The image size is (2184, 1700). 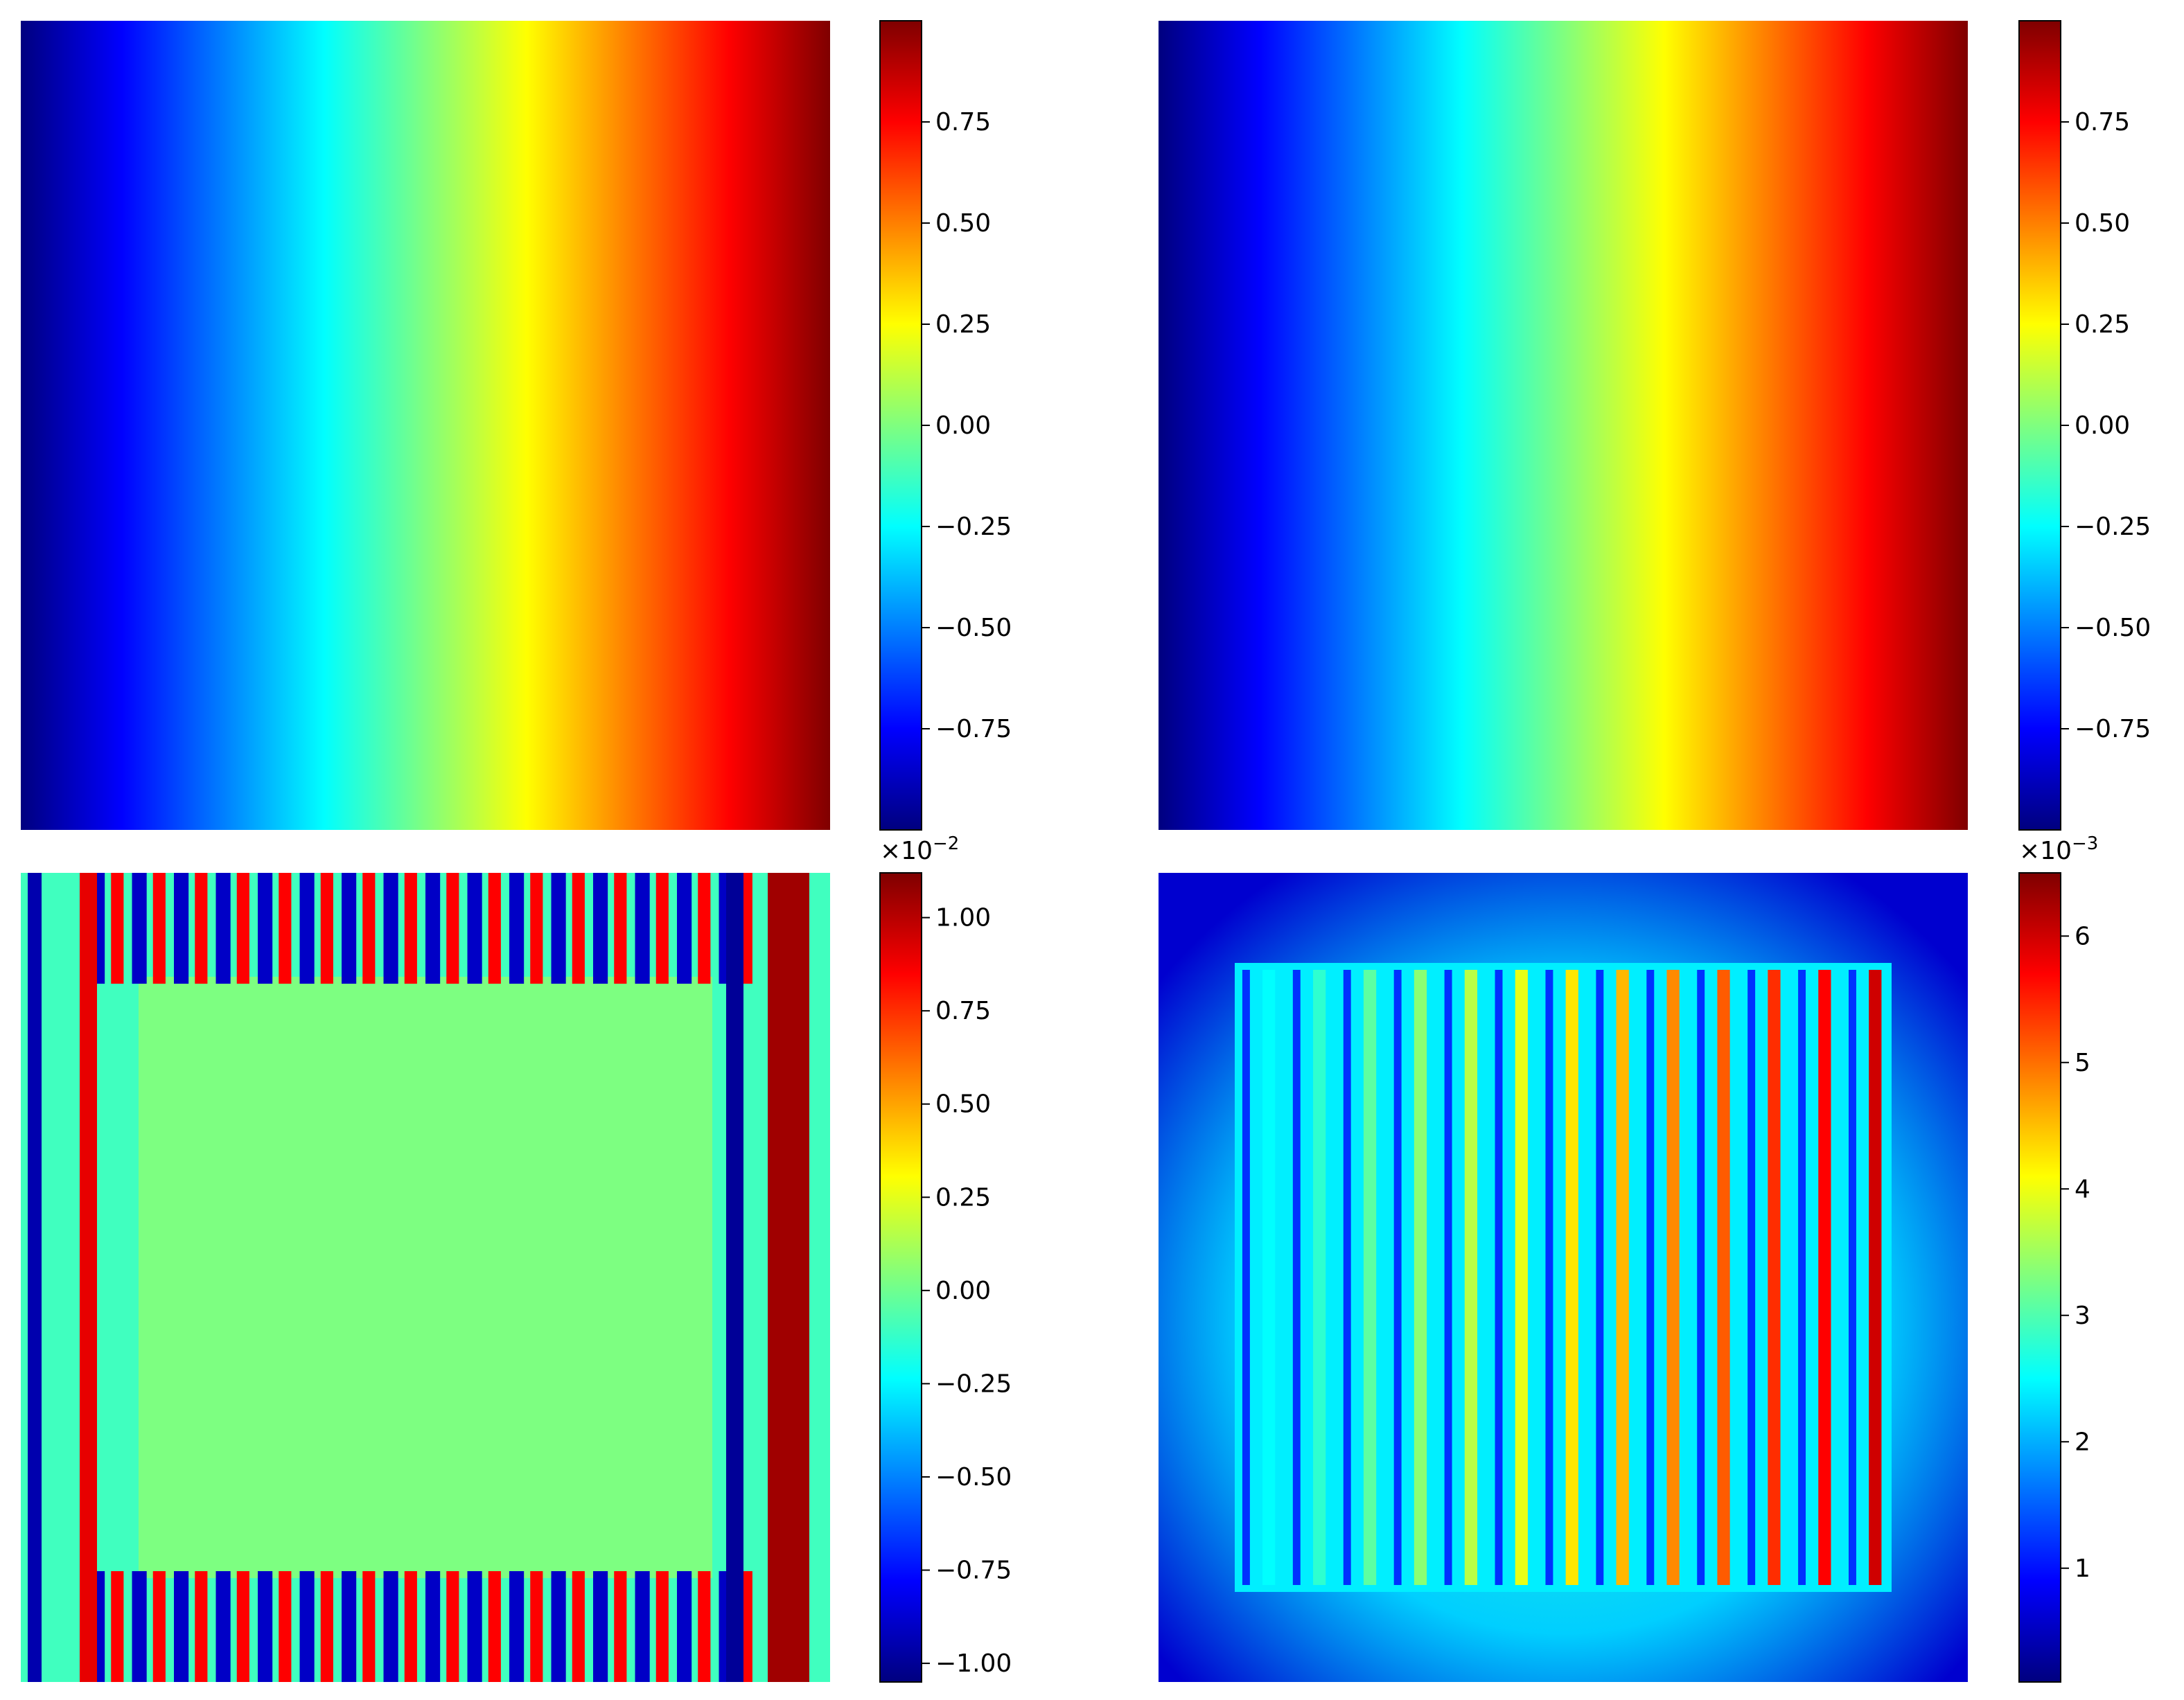 What do you see at coordinates (2082, 1189) in the screenshot?
I see `colorbar-tick-label: 4` at bounding box center [2082, 1189].